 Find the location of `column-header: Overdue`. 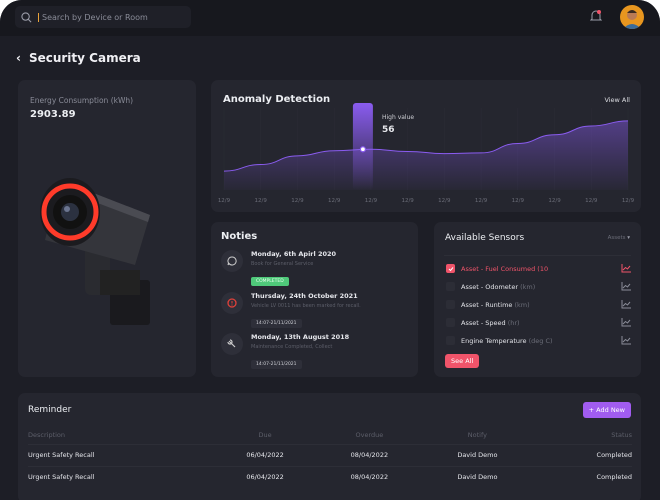

column-header: Overdue is located at coordinates (369, 435).